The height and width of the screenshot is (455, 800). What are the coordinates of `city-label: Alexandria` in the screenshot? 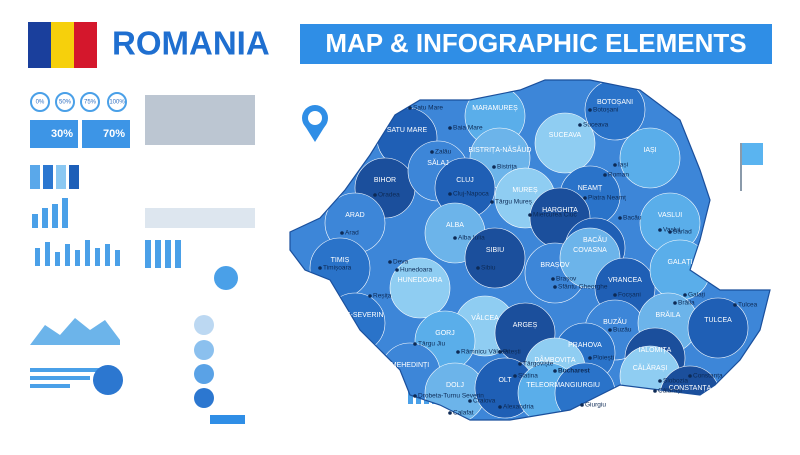 It's located at (518, 407).